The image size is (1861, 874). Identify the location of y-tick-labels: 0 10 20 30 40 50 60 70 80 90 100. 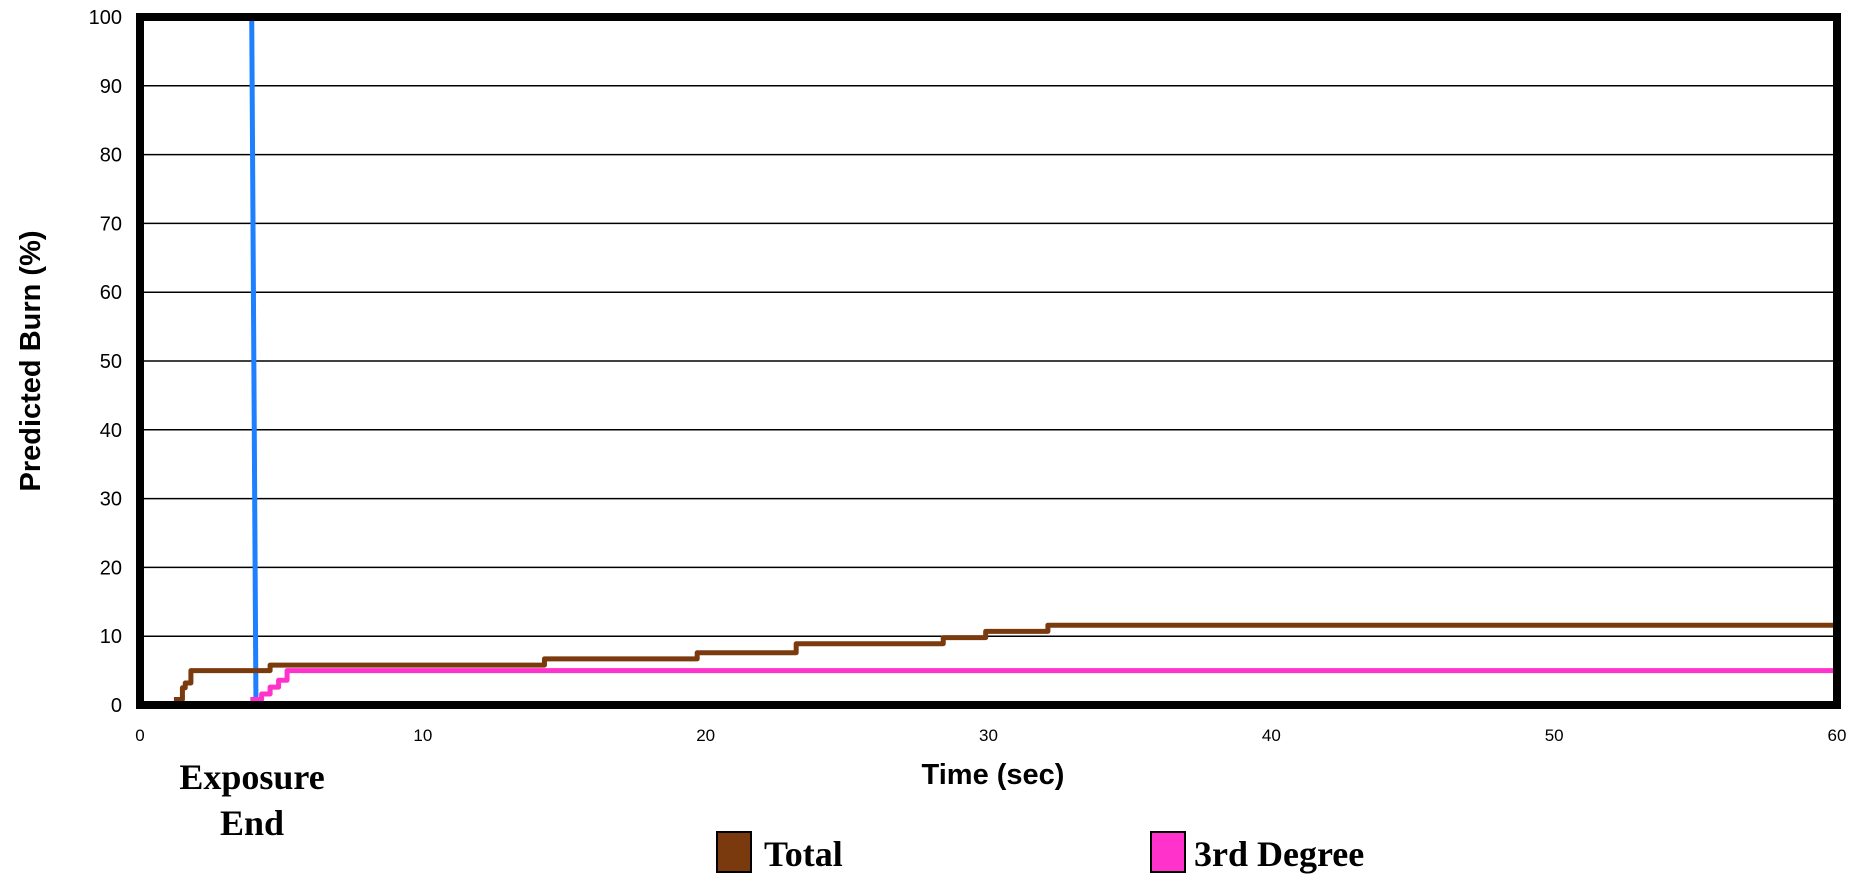
(105, 362).